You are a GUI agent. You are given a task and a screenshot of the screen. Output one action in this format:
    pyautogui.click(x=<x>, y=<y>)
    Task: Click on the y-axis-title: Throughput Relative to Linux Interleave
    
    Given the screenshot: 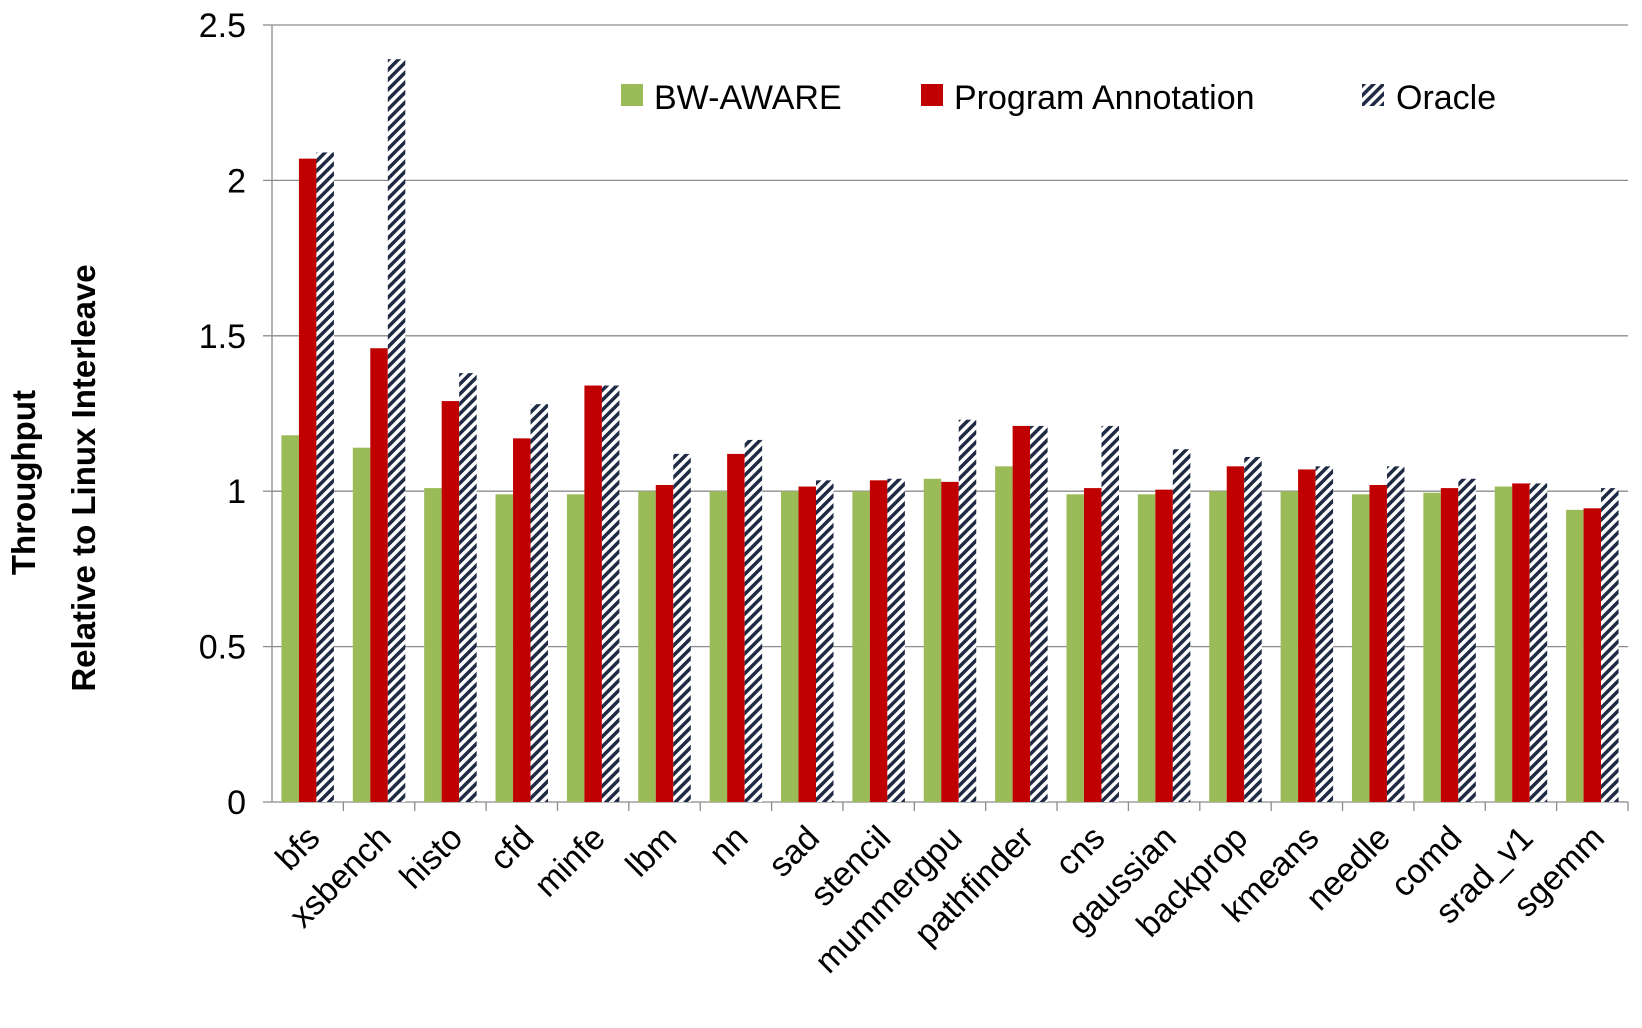 What is the action you would take?
    pyautogui.click(x=53, y=477)
    